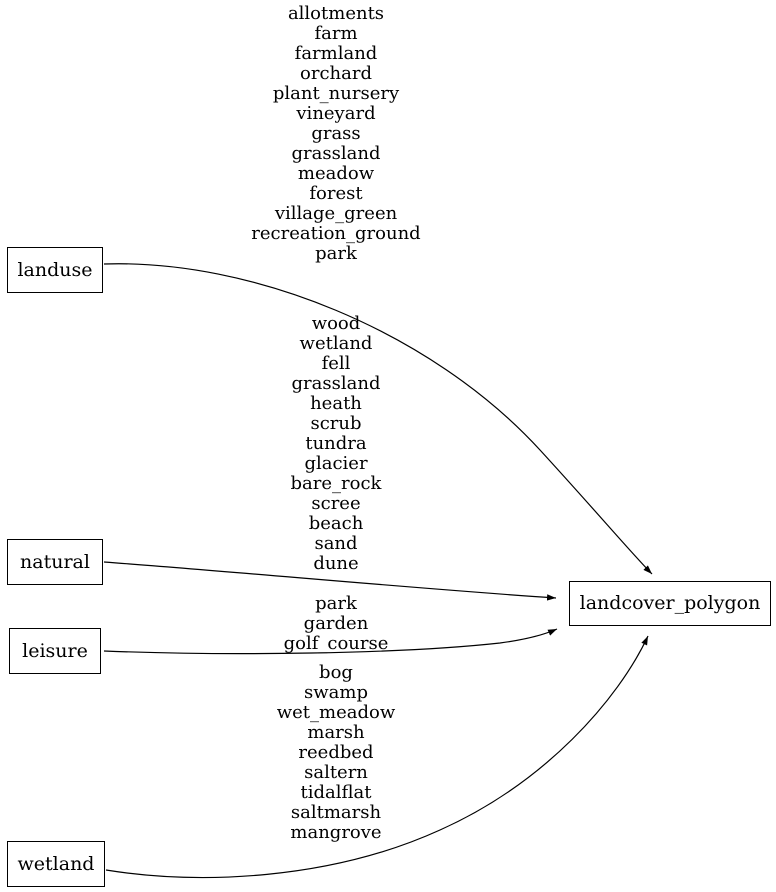  What do you see at coordinates (336, 323) in the screenshot?
I see `edge-value: wood` at bounding box center [336, 323].